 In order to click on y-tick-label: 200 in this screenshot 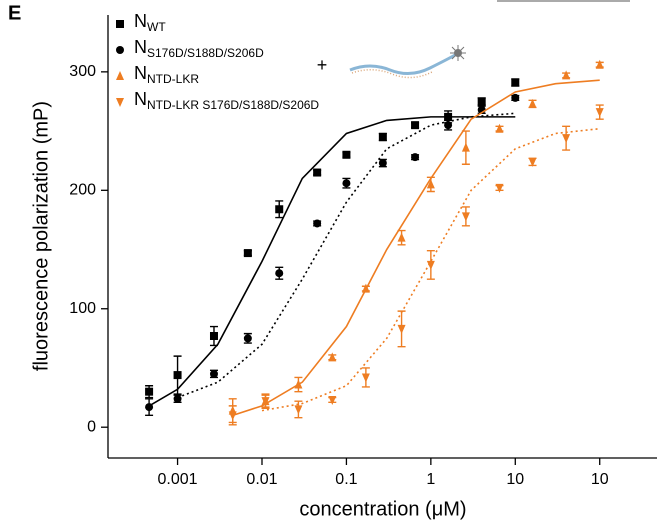, I will do `click(82, 190)`.